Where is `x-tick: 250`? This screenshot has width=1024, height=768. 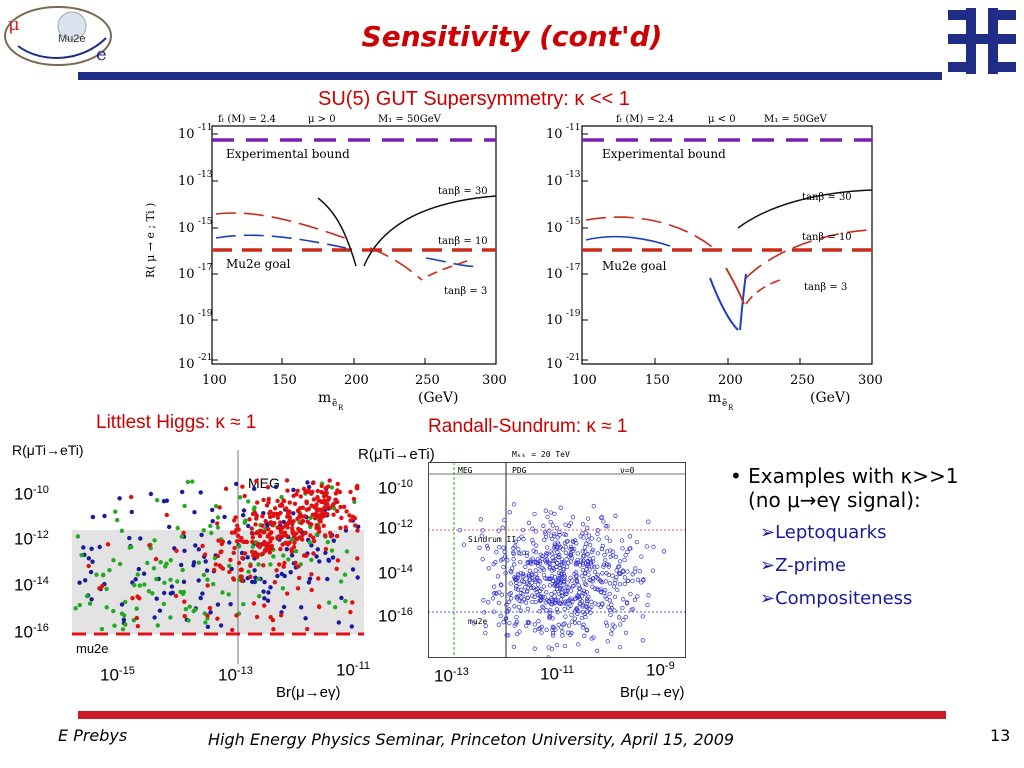
x-tick: 250 is located at coordinates (427, 380).